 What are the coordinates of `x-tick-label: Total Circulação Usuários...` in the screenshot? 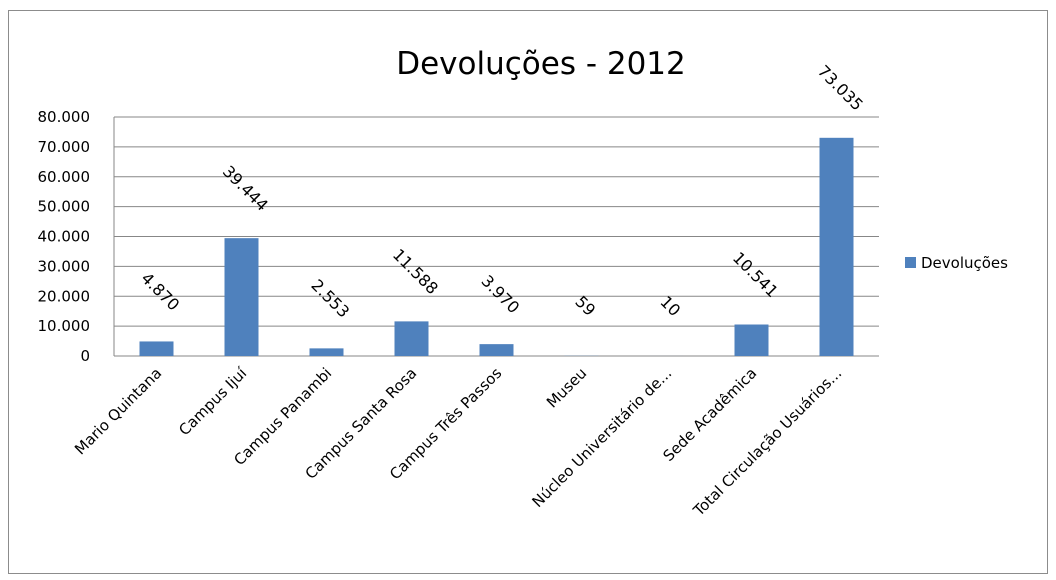 It's located at (767, 442).